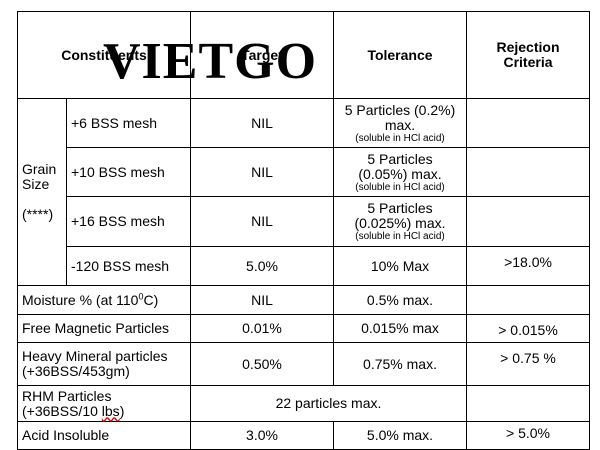  What do you see at coordinates (39, 169) in the screenshot?
I see `grain-size-line1: Grain` at bounding box center [39, 169].